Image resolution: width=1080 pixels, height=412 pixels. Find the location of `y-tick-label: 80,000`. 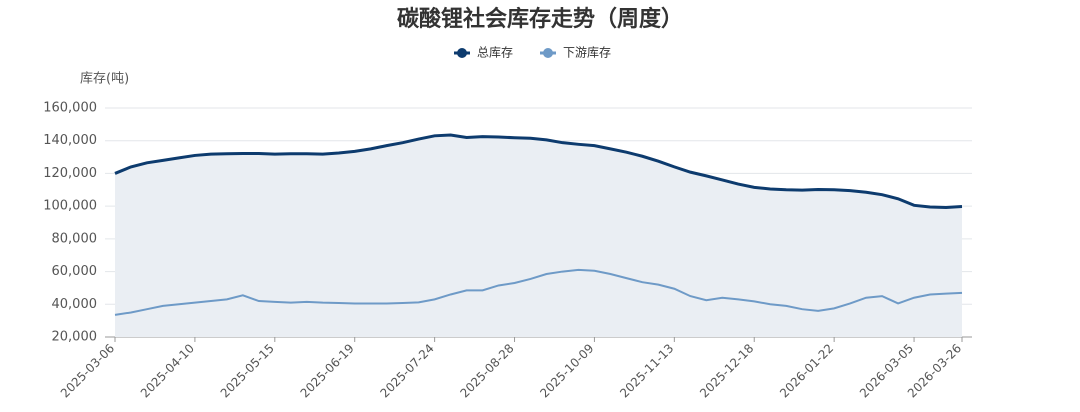

y-tick-label: 80,000 is located at coordinates (75, 238).